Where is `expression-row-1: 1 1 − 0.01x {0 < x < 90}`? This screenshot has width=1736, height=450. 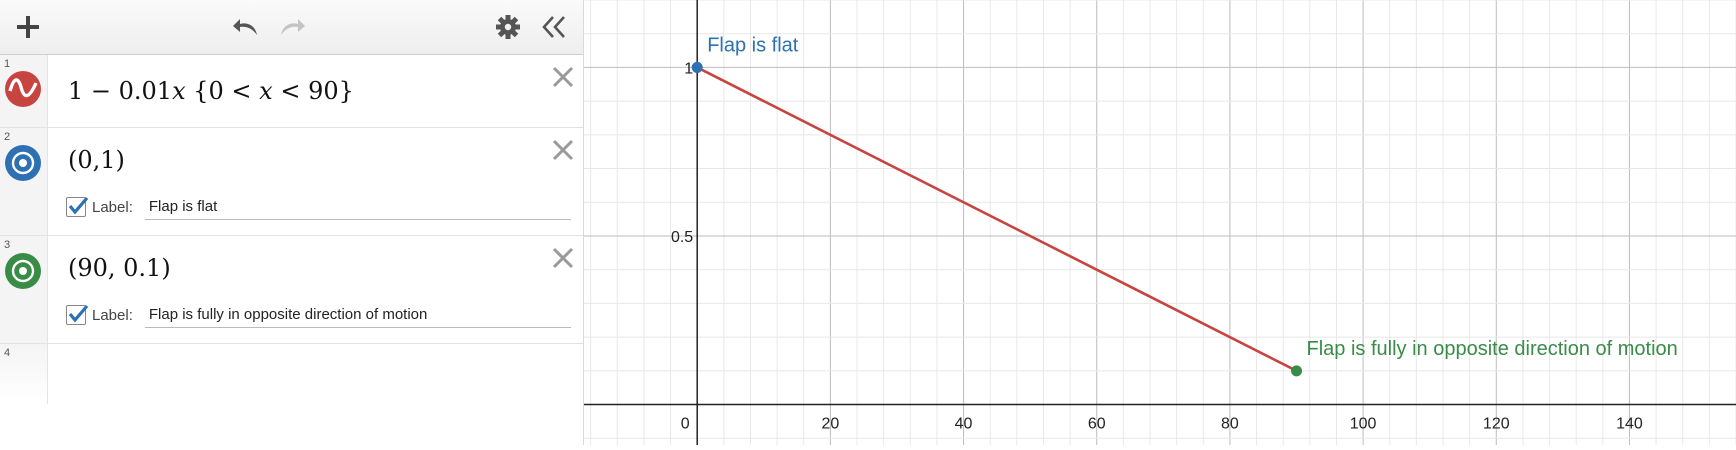 expression-row-1: 1 1 − 0.01x {0 < x < 90} is located at coordinates (291, 91).